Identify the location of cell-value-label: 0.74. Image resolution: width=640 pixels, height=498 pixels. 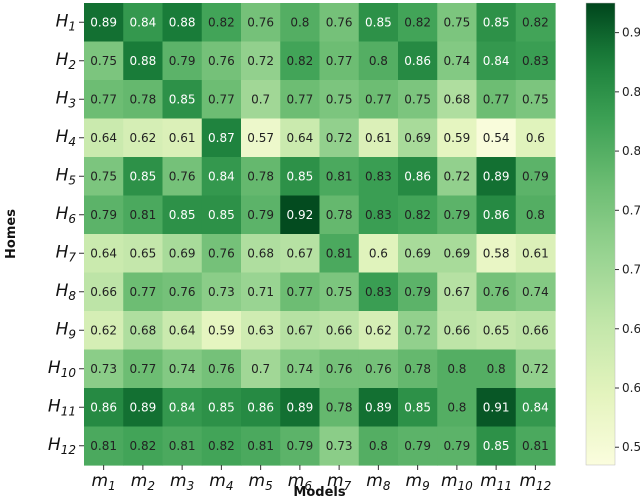
(457, 61).